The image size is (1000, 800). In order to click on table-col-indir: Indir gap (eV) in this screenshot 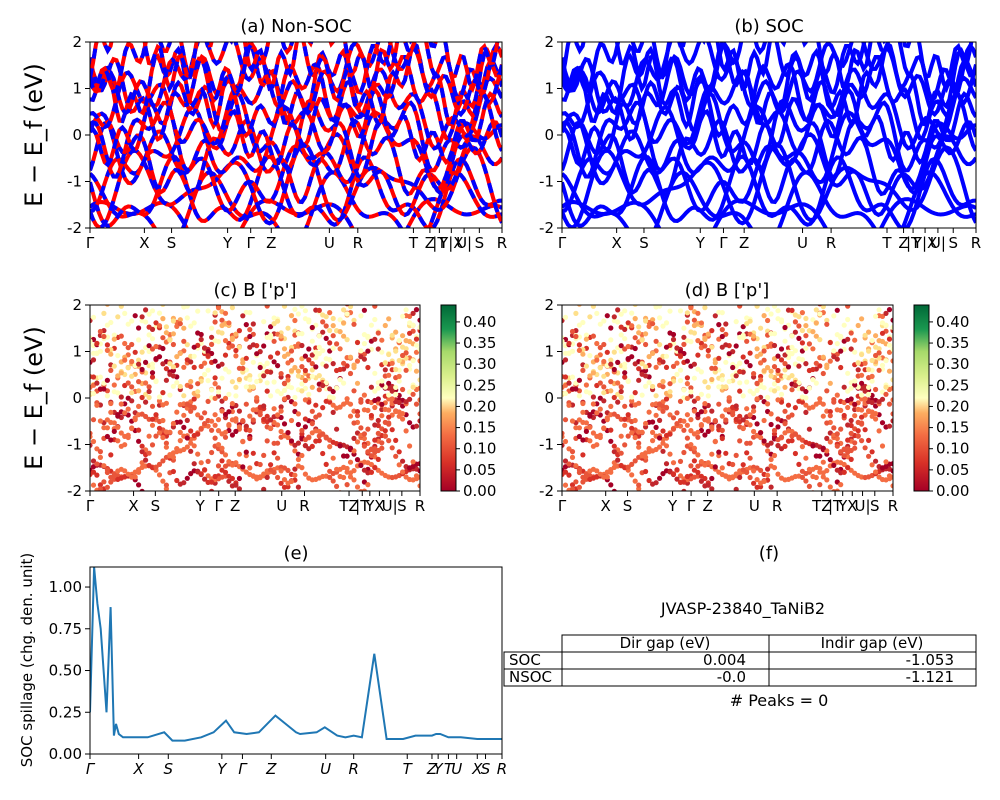, I will do `click(872, 643)`.